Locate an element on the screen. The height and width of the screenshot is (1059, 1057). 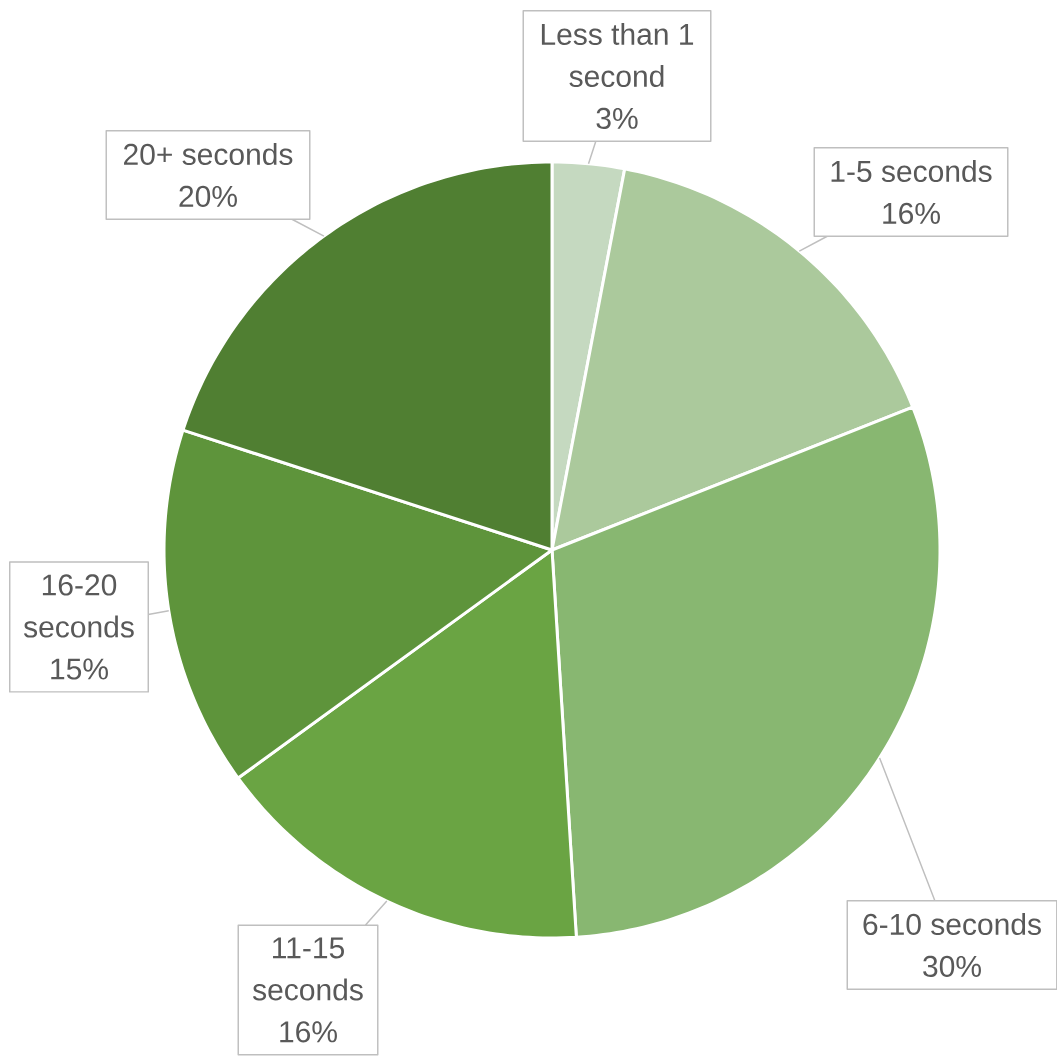
data-label: 3% is located at coordinates (617, 118).